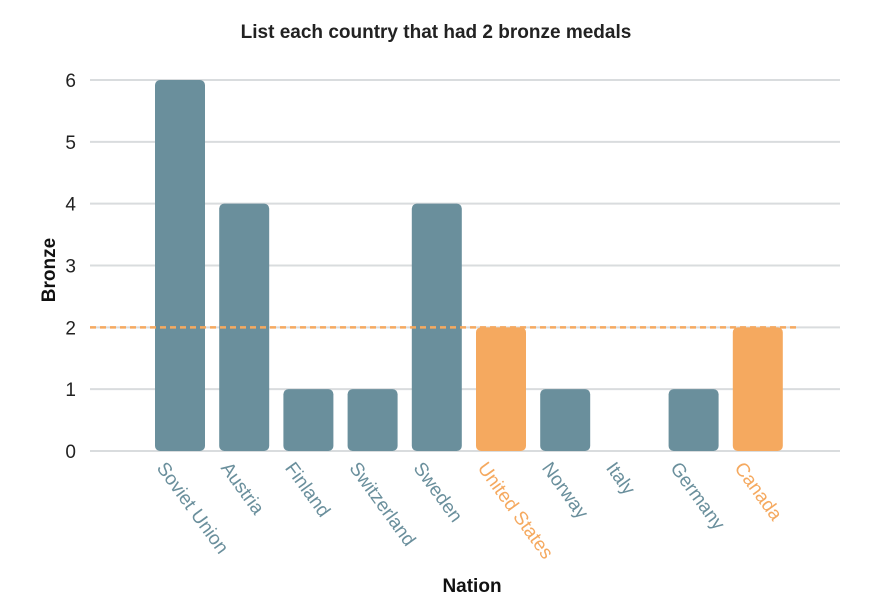 The height and width of the screenshot is (612, 879). Describe the element at coordinates (70, 452) in the screenshot. I see `y-tick-label: 0` at that location.